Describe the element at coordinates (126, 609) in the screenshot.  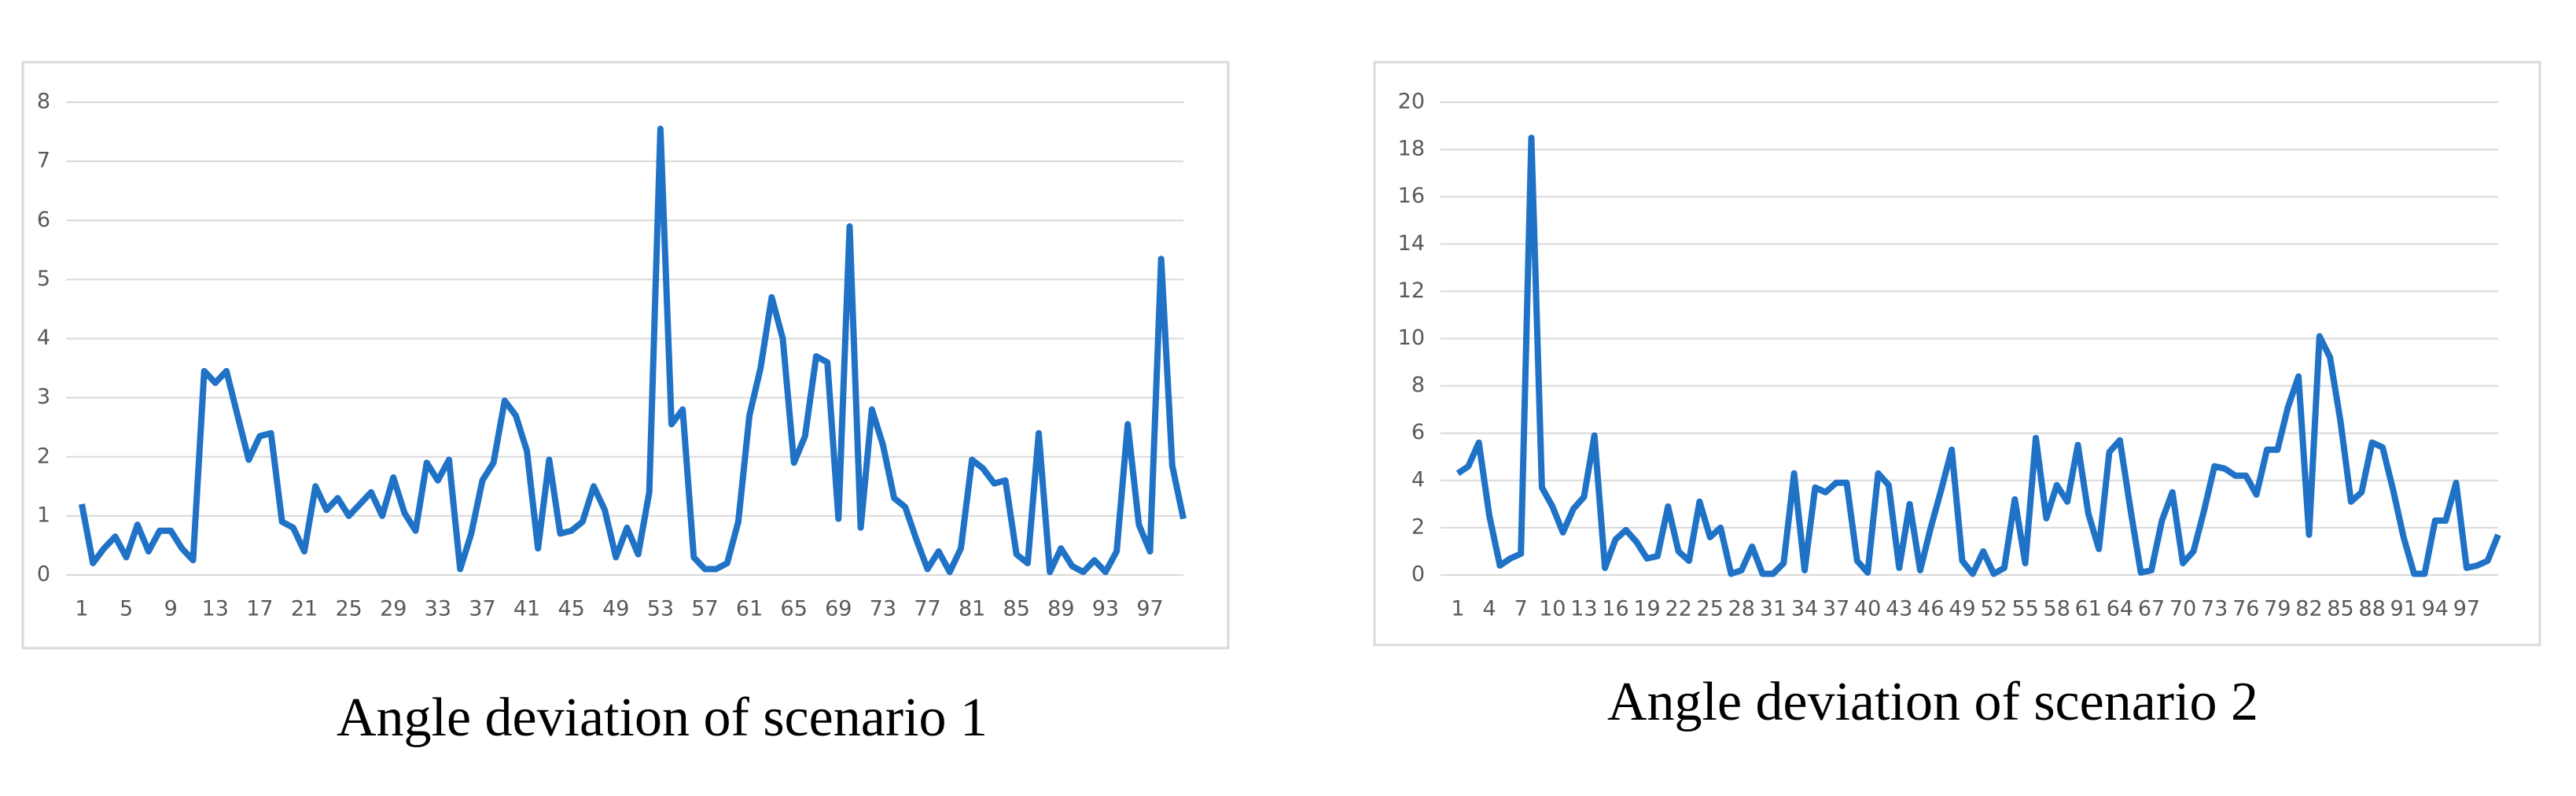
I see `x-tick-label: 5` at that location.